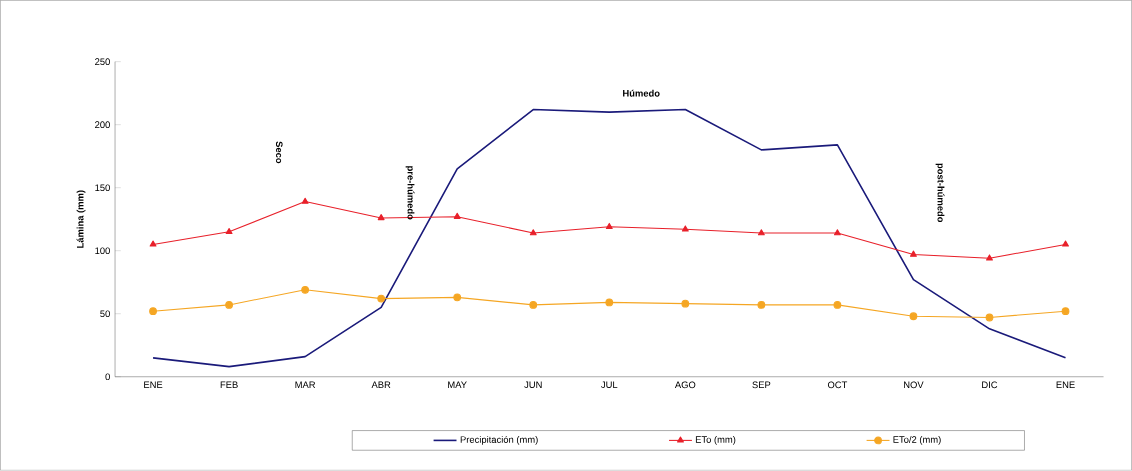 This screenshot has width=1132, height=471. Describe the element at coordinates (81, 219) in the screenshot. I see `y-axis-title: Lámina (mm)` at that location.